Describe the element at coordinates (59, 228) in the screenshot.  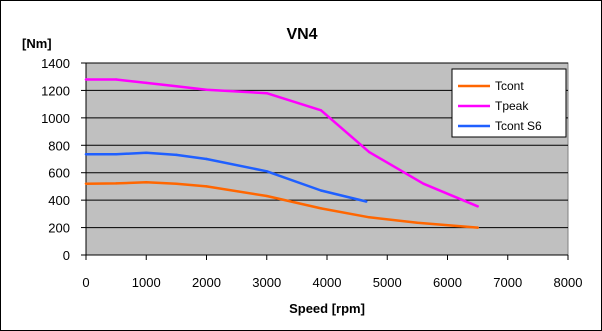
I see `y-tick-label-1: 200` at that location.